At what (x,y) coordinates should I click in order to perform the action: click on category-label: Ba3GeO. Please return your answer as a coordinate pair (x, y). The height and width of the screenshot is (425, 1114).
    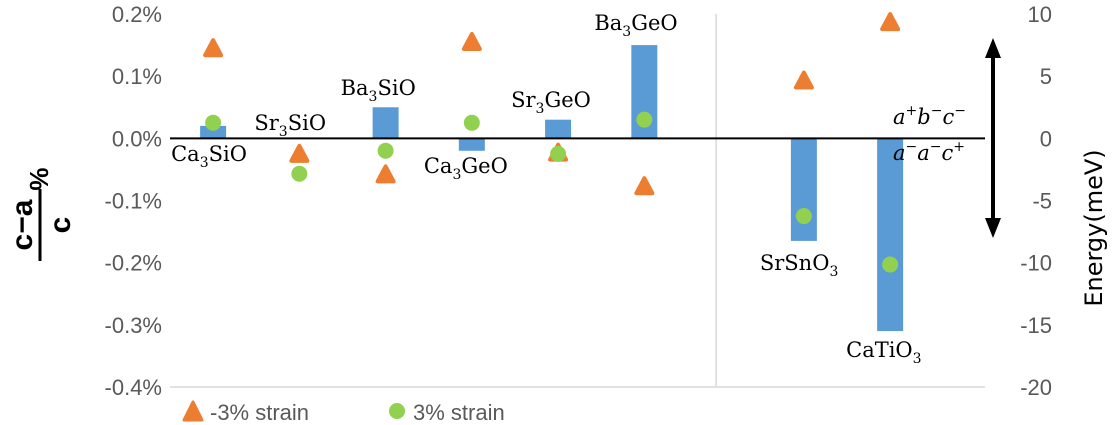
    Looking at the image, I should click on (635, 25).